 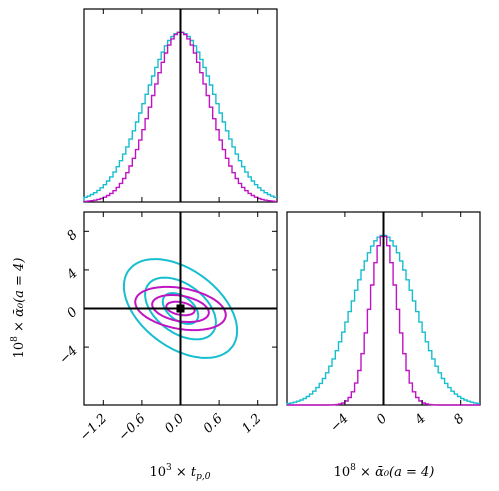 What do you see at coordinates (72, 236) in the screenshot?
I see `tick-label-alpha0-y-3: 8` at bounding box center [72, 236].